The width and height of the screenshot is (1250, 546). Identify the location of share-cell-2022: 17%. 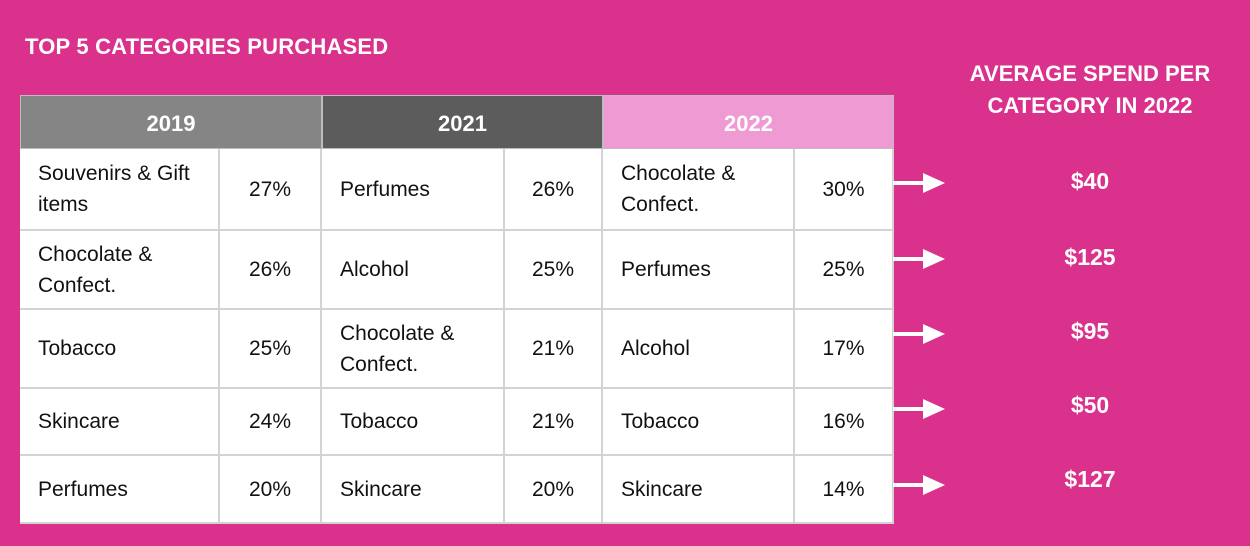
(844, 349).